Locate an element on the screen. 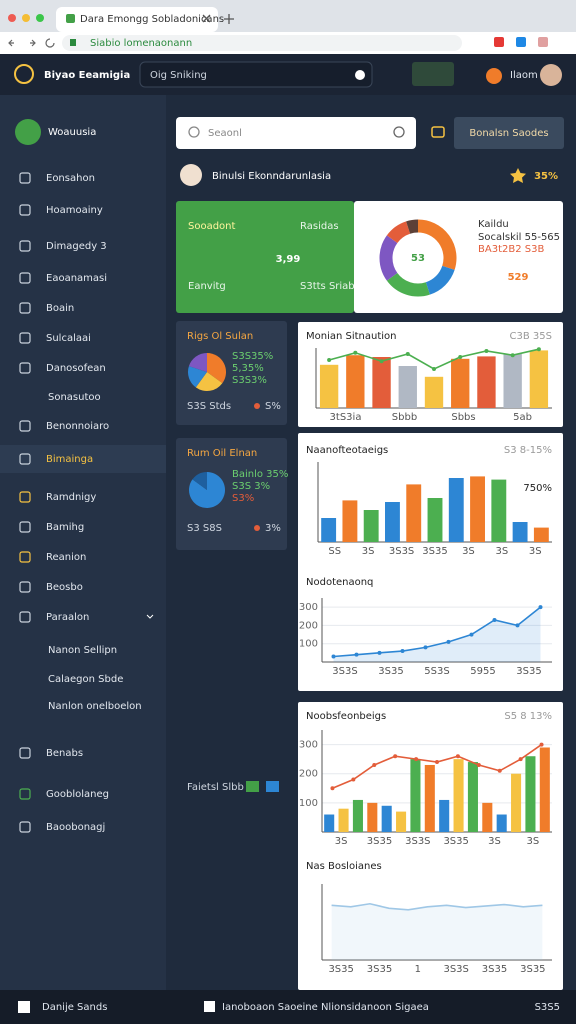  search-clear is located at coordinates (360, 75).